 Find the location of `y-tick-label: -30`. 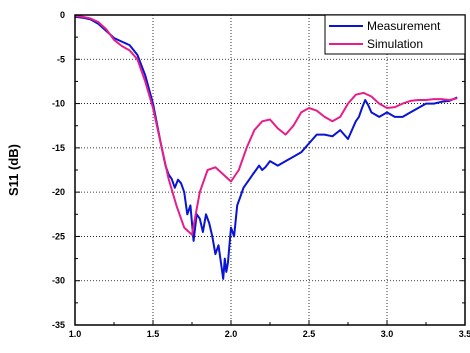

y-tick-label: -30 is located at coordinates (58, 281).